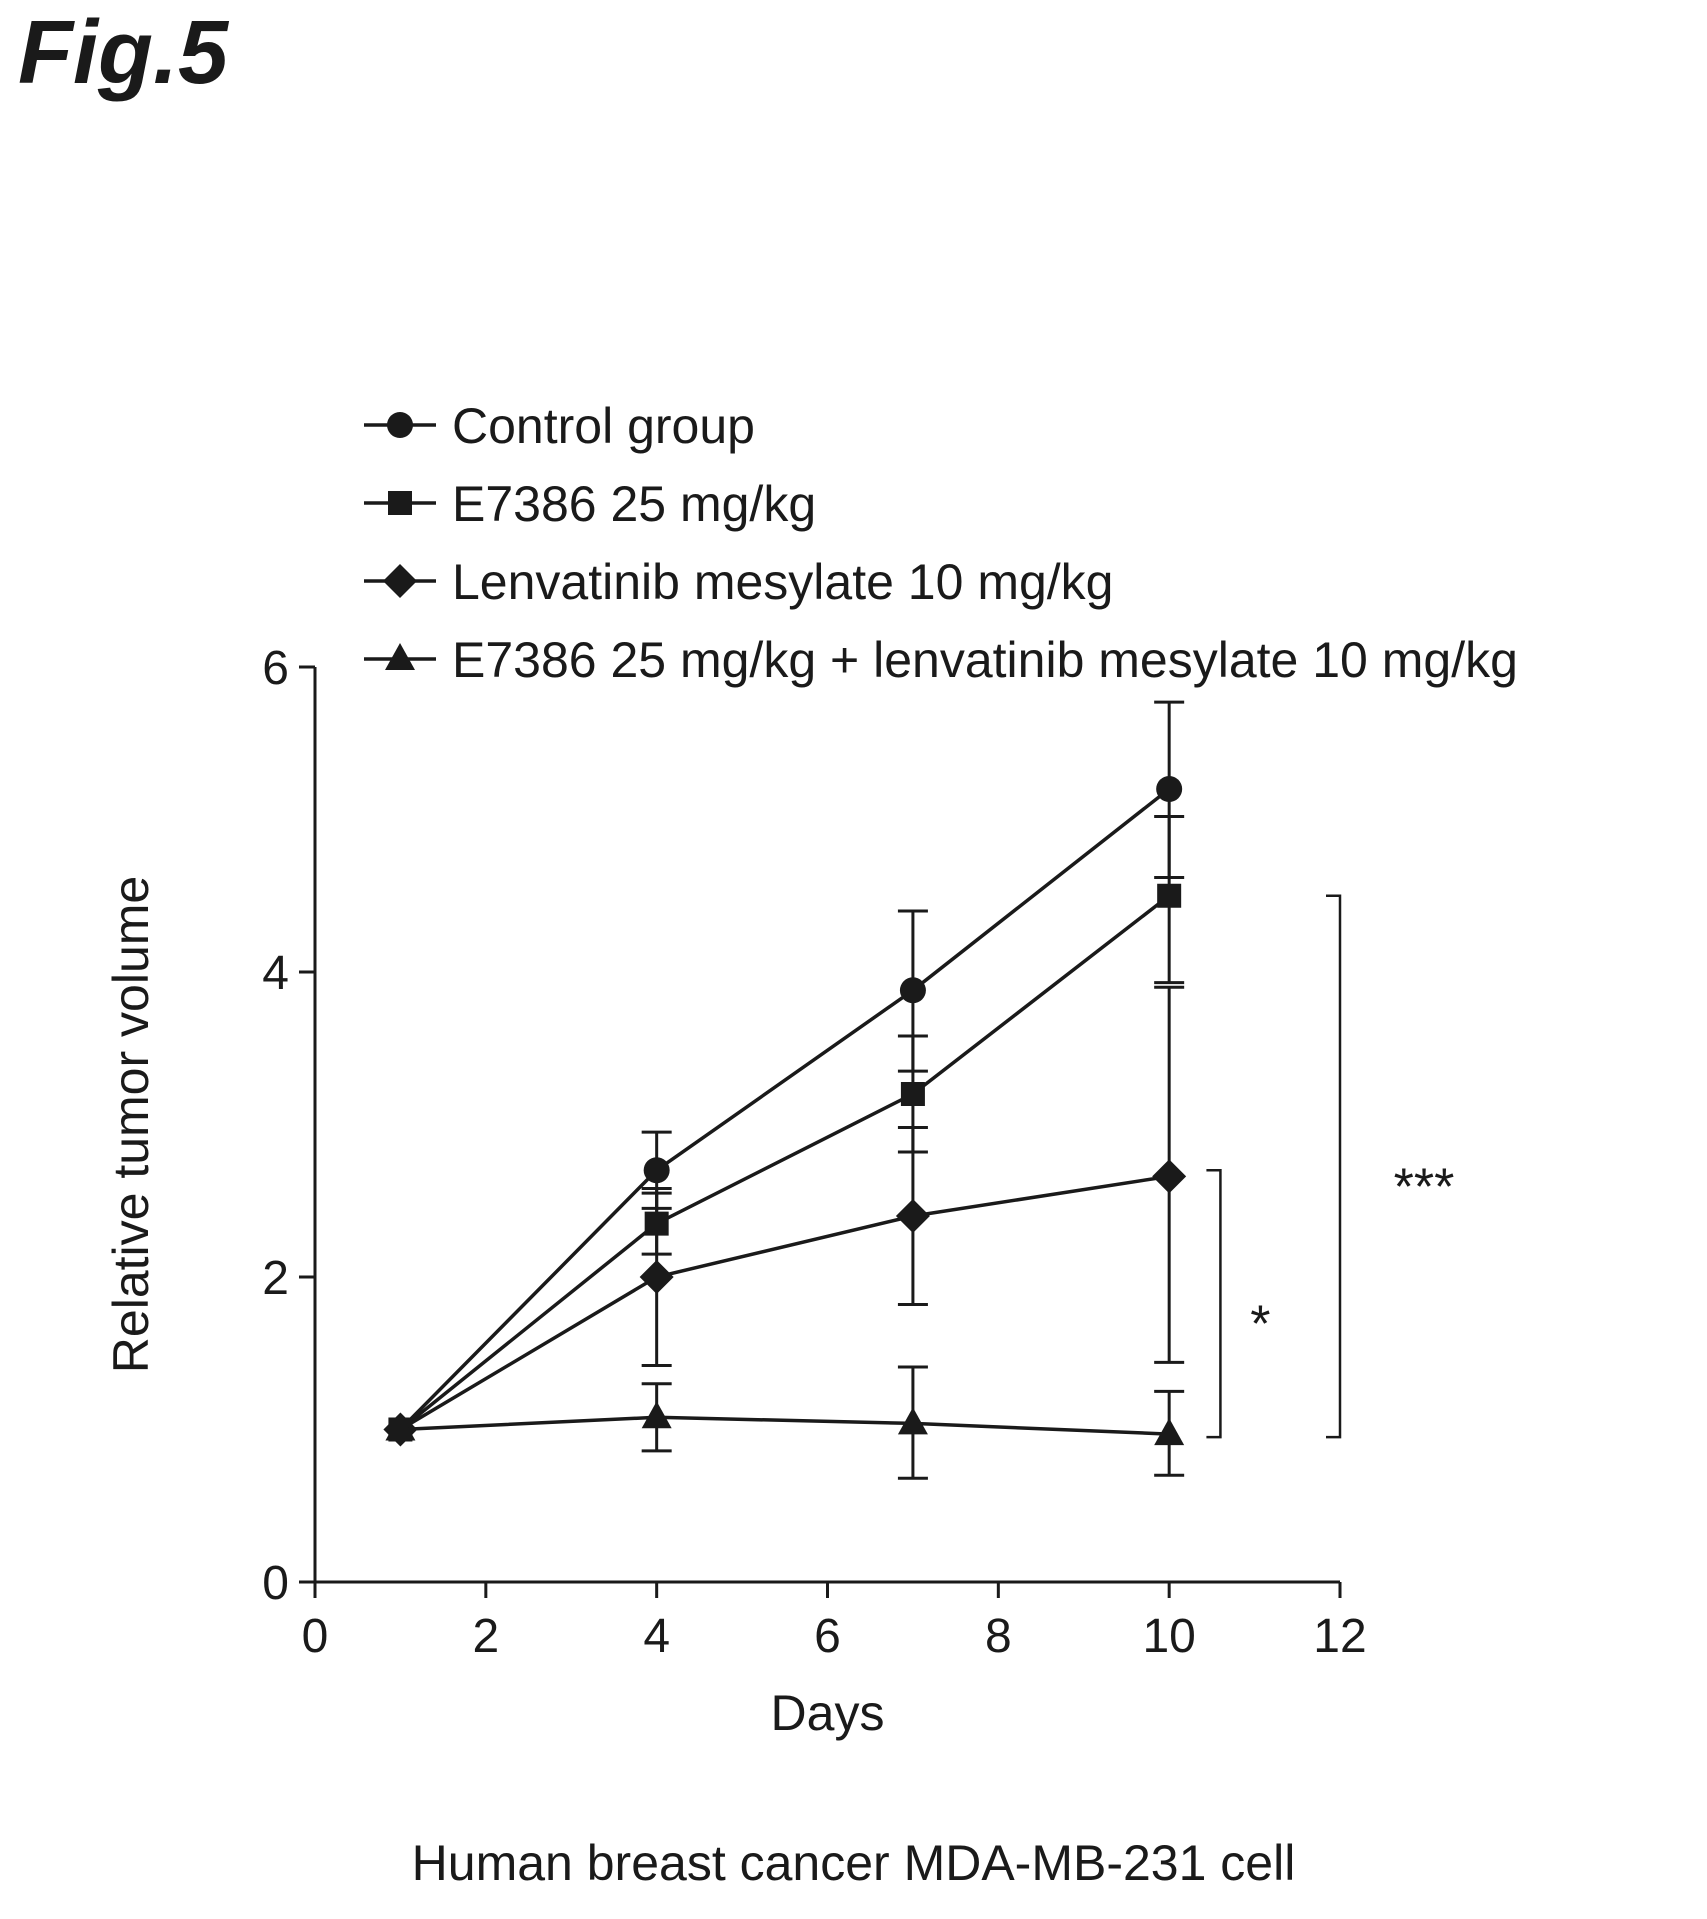 Image resolution: width=1707 pixels, height=1919 pixels. I want to click on significance-label: ***, so click(1424, 1187).